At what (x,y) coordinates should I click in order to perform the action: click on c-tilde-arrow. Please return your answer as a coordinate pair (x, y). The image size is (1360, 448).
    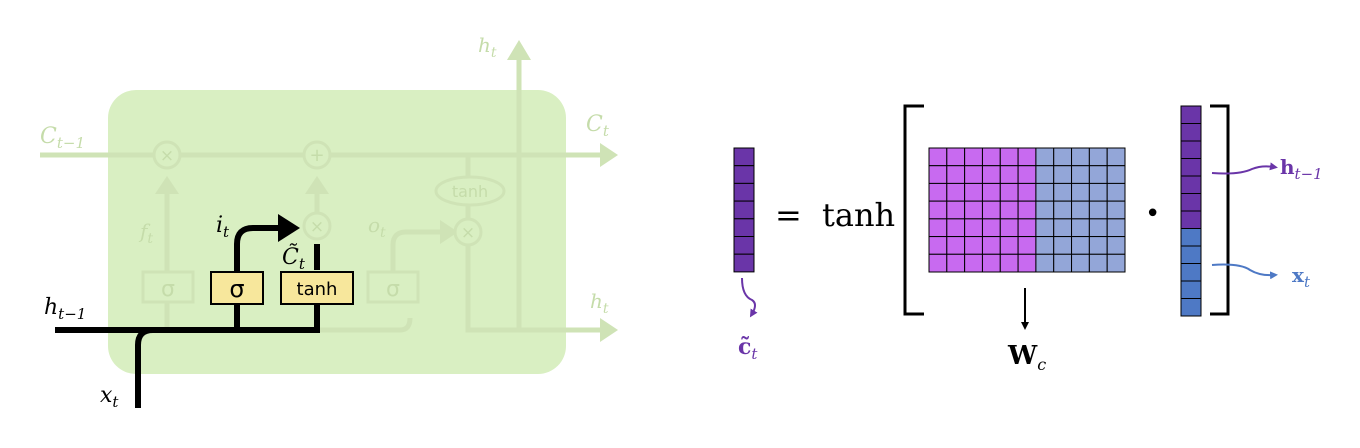
    Looking at the image, I should click on (749, 297).